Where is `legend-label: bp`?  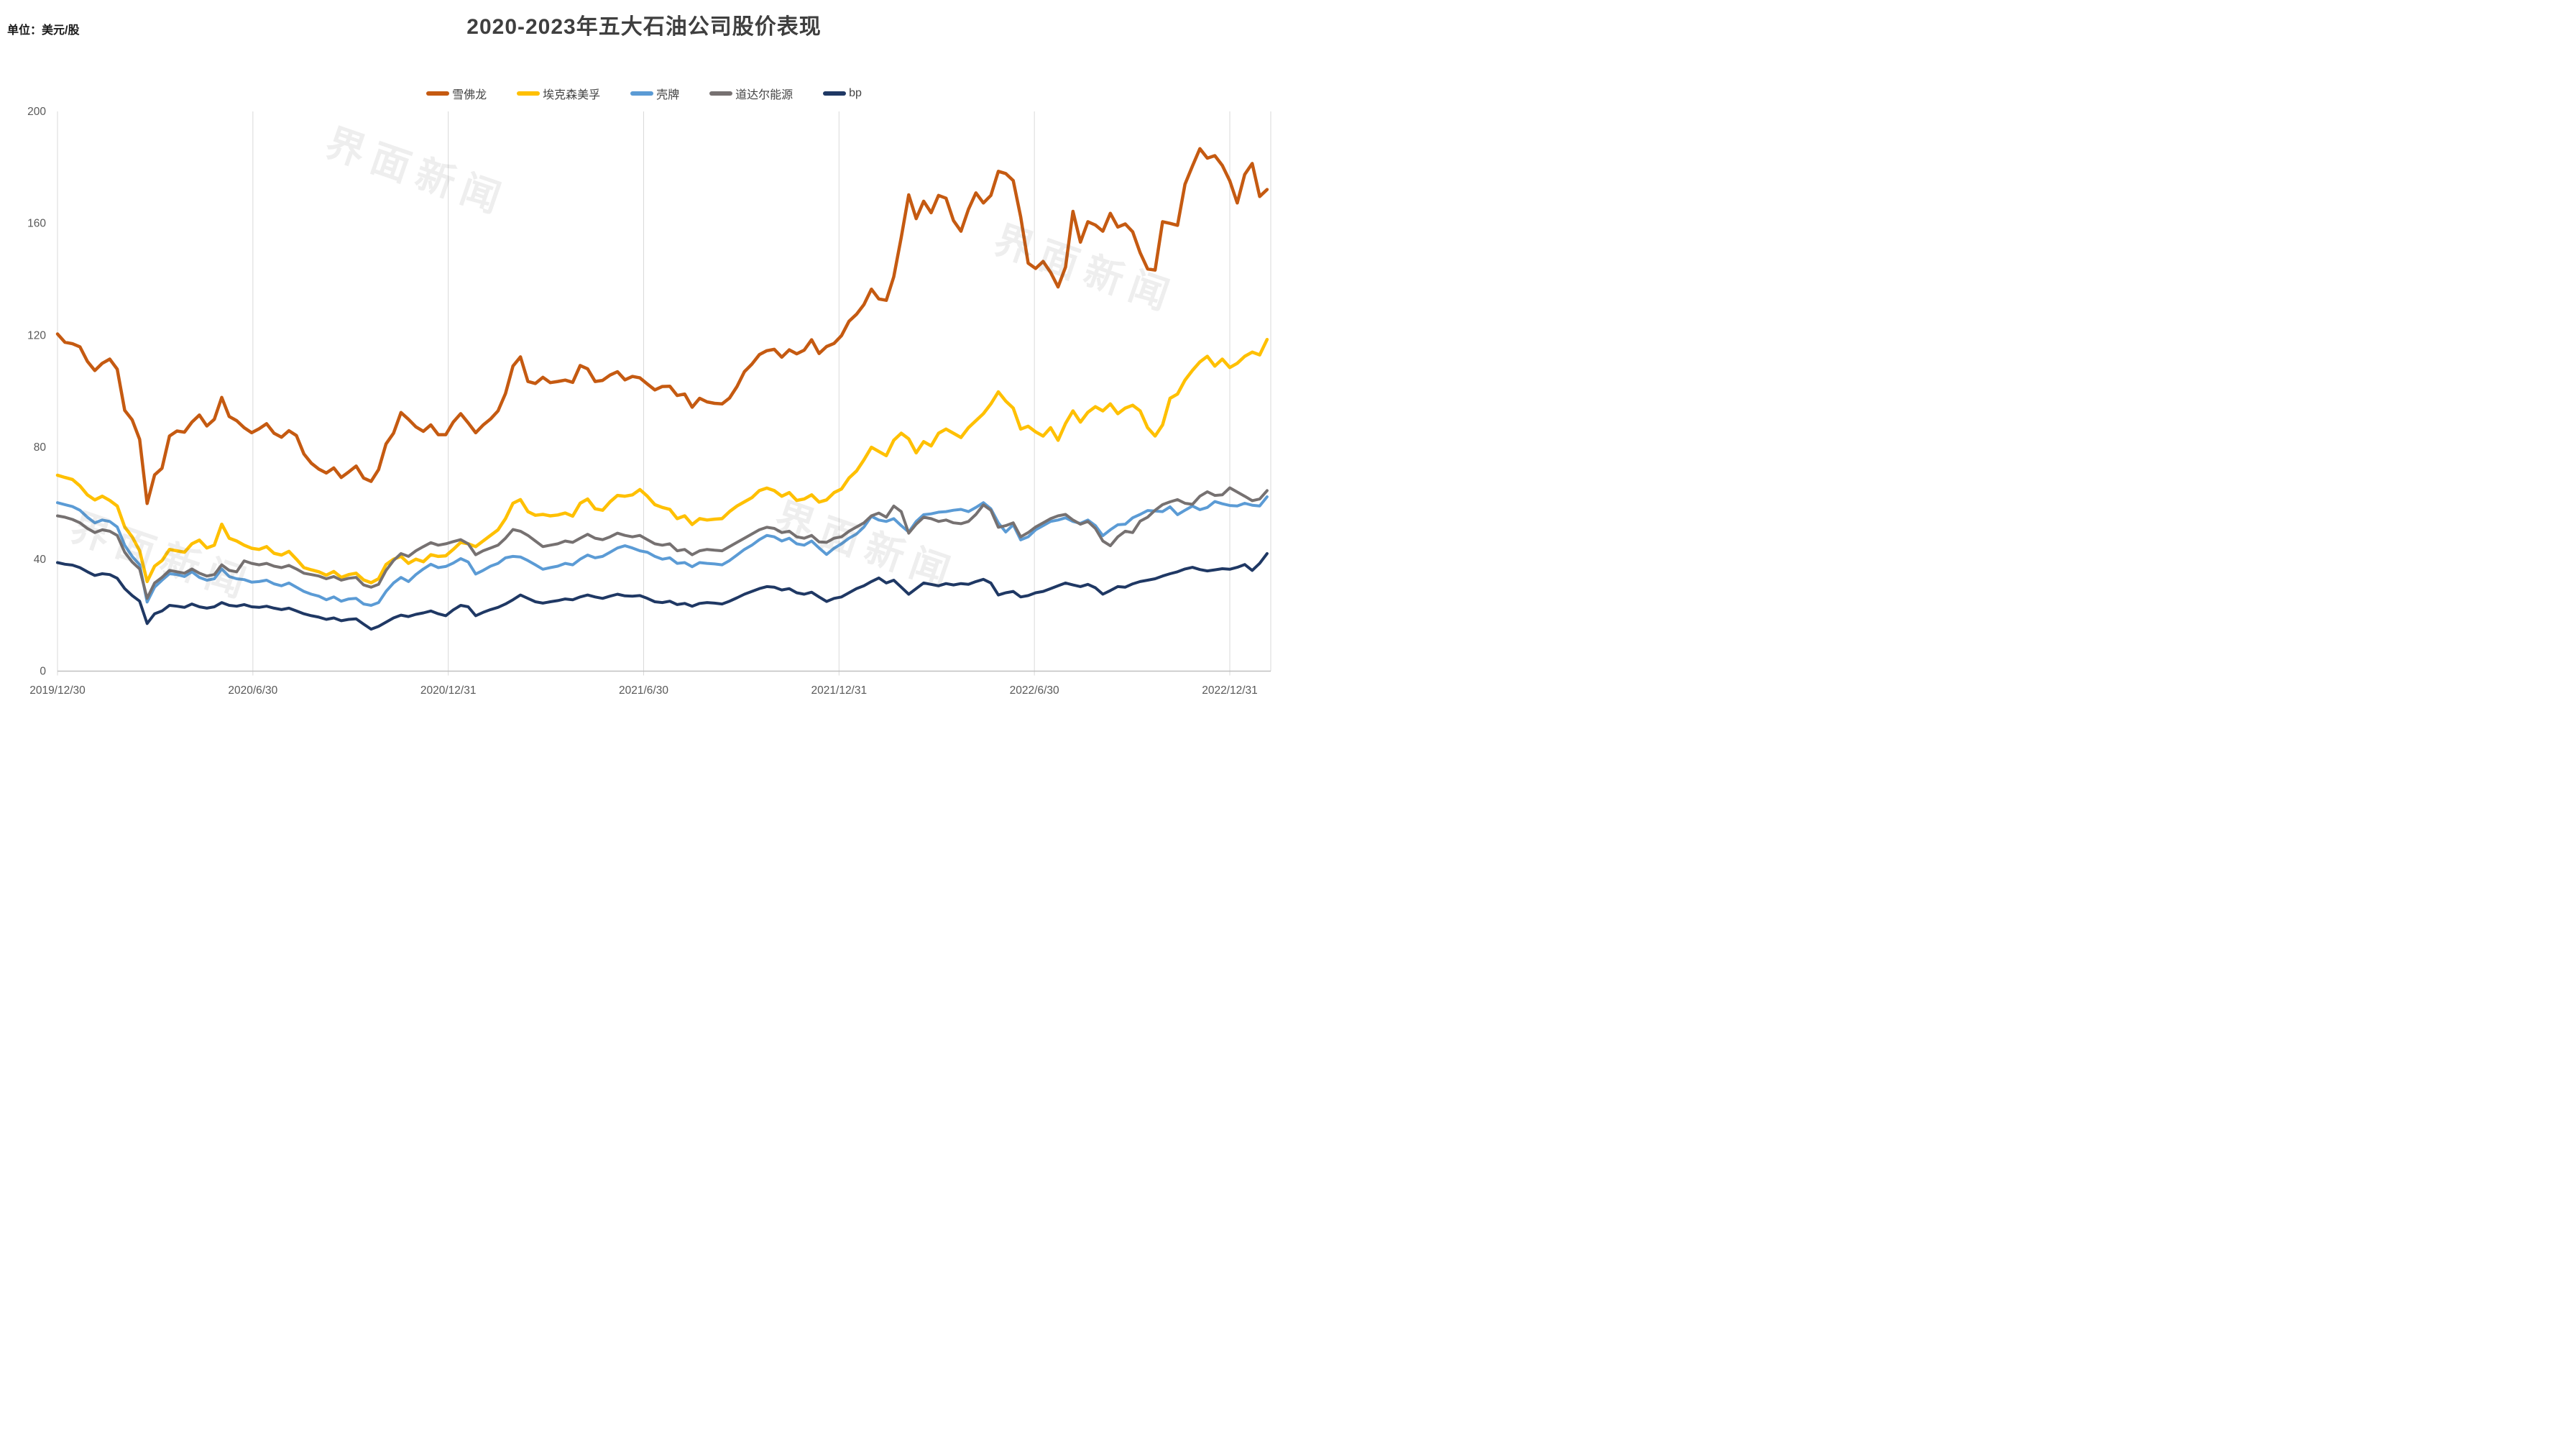 legend-label: bp is located at coordinates (855, 93).